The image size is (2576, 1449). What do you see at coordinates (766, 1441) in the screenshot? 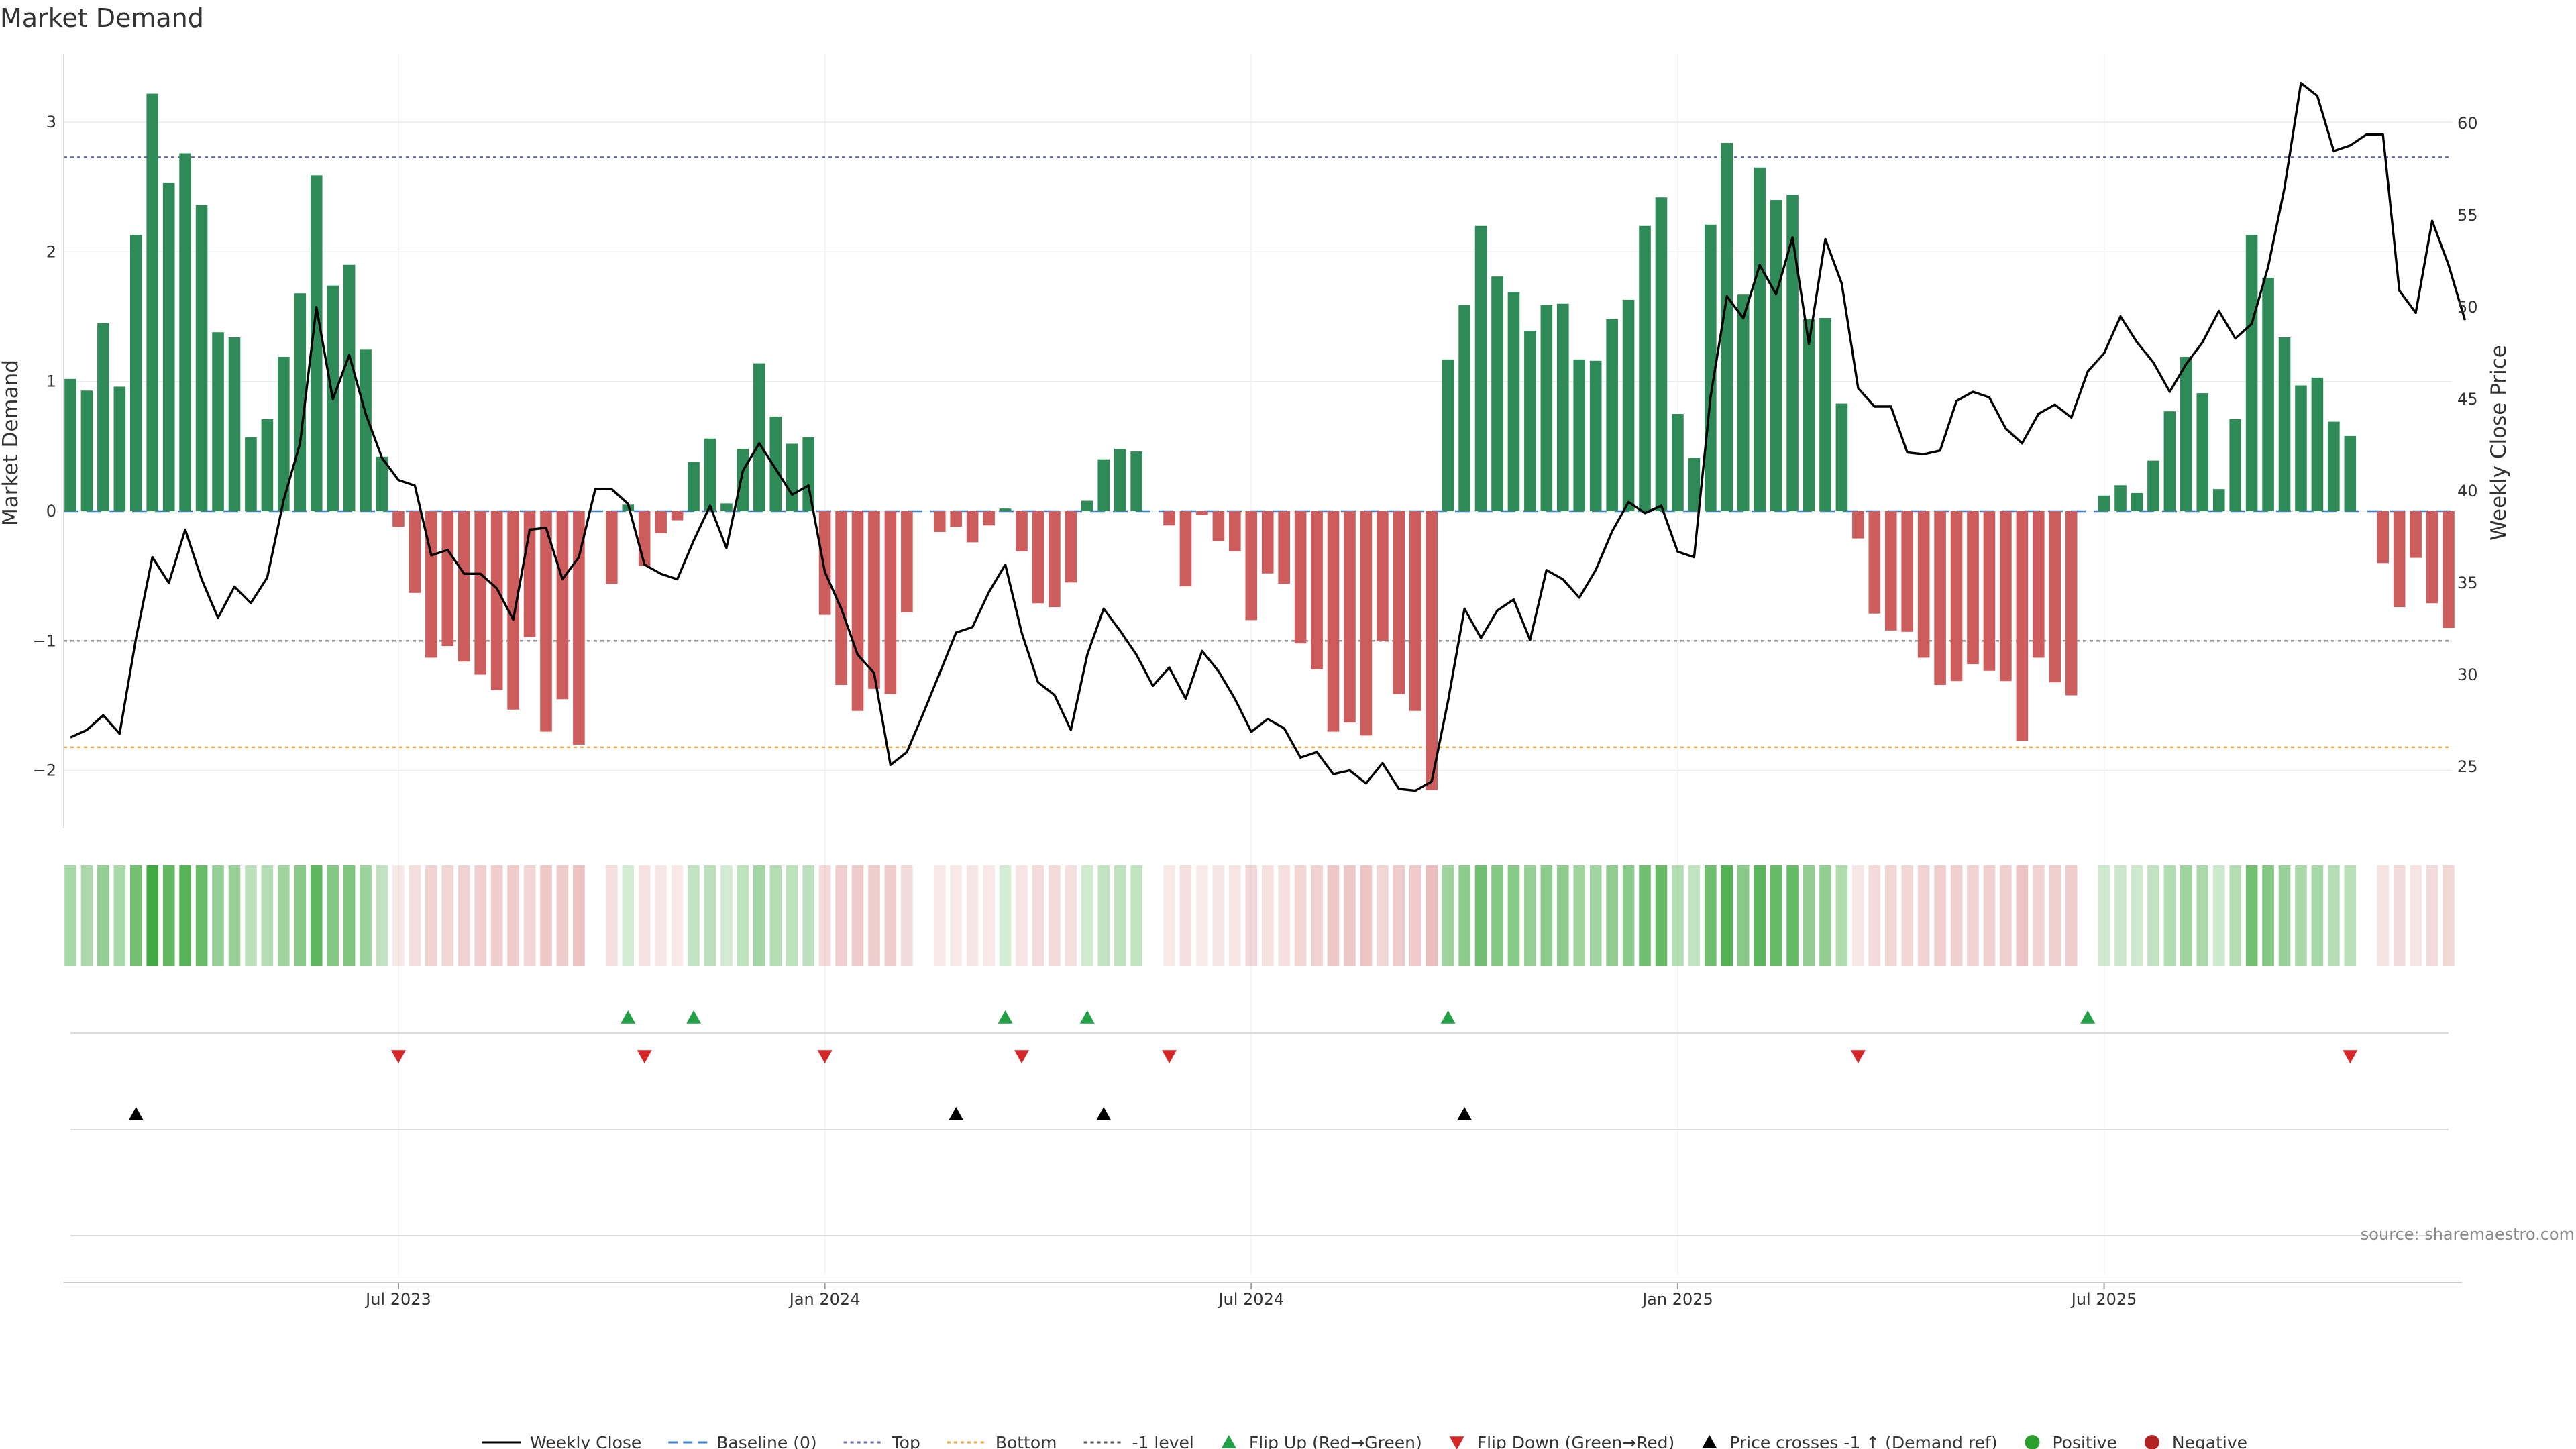
I see `legend-label: Baseline (0)` at bounding box center [766, 1441].